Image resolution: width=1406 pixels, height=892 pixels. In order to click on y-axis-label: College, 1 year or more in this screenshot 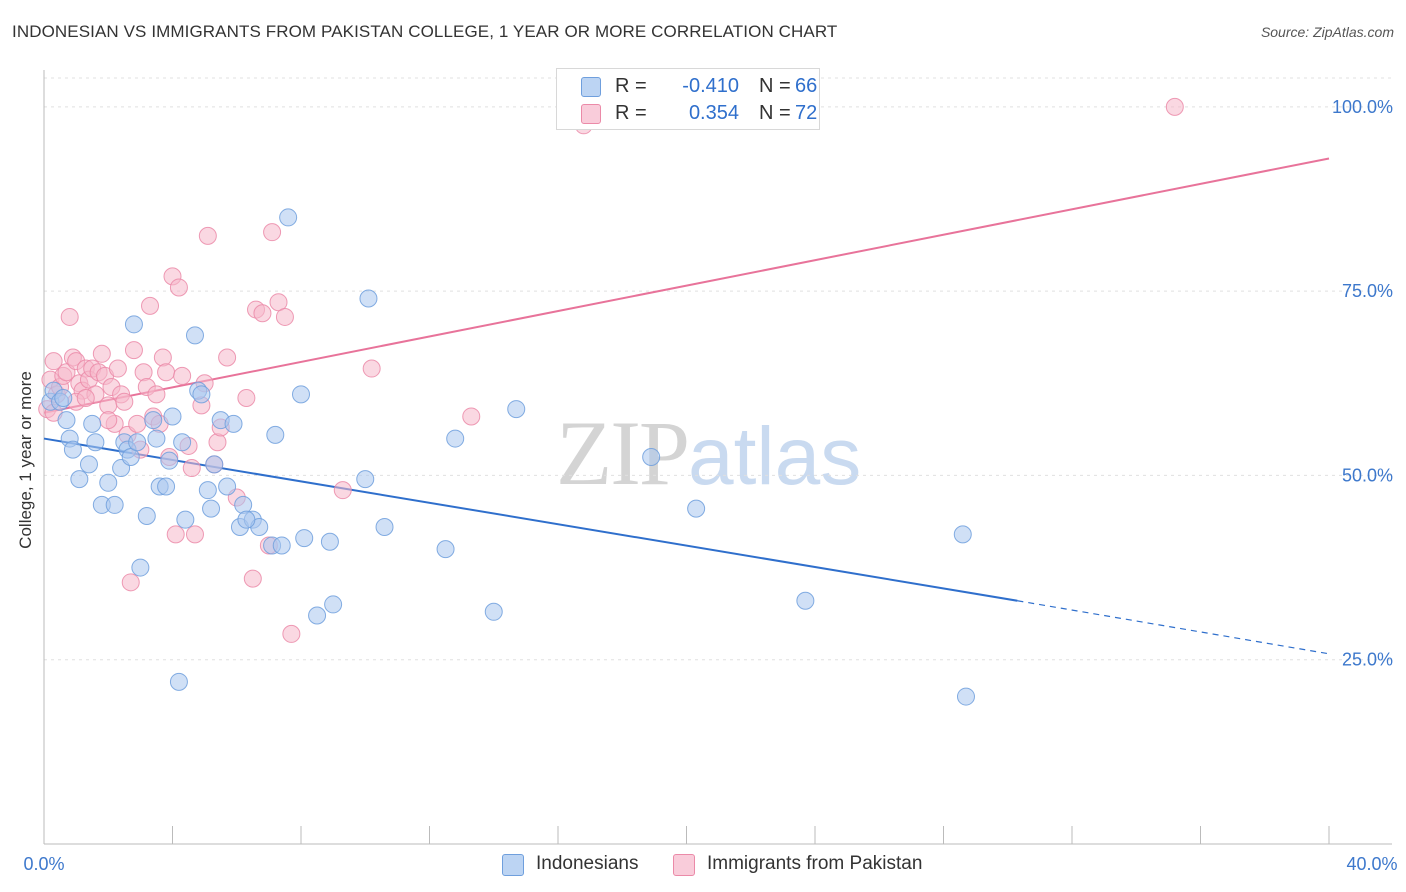, I will do `click(25, 460)`.